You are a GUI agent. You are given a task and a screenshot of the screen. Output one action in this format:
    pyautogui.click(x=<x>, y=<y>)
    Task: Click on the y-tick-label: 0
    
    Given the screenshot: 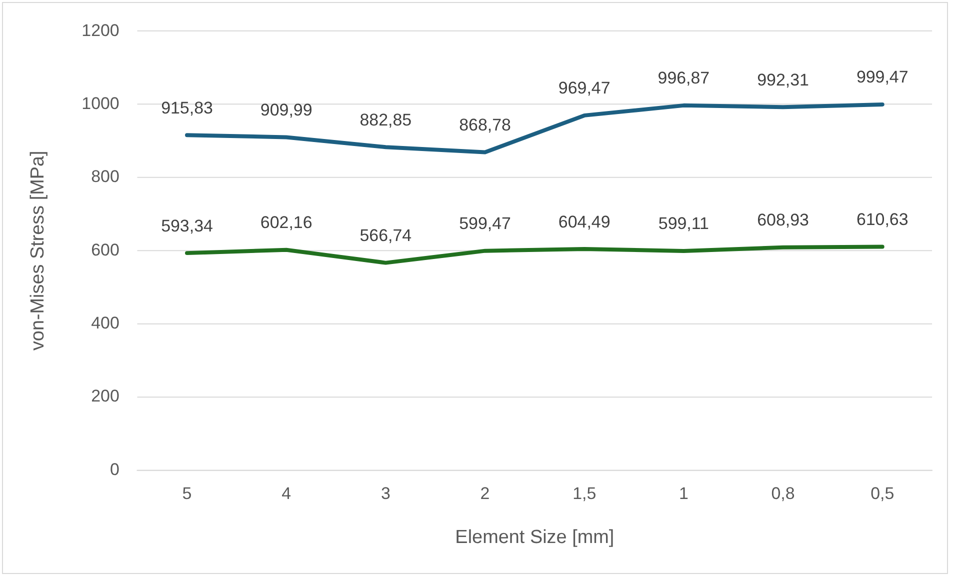 What is the action you would take?
    pyautogui.click(x=115, y=469)
    